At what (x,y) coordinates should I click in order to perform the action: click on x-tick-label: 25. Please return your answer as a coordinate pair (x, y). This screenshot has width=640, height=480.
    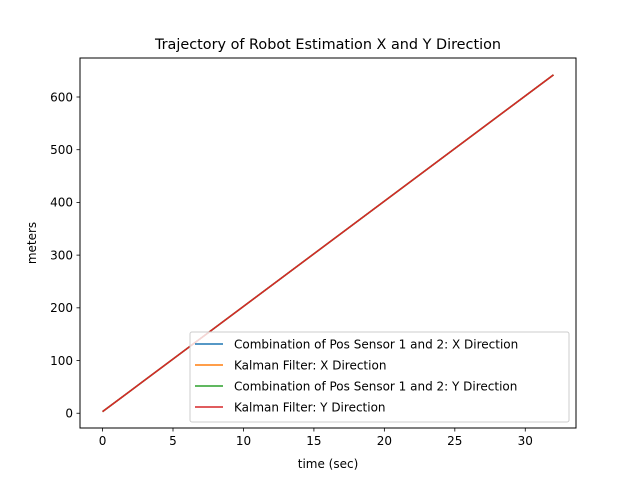
    Looking at the image, I should click on (454, 441).